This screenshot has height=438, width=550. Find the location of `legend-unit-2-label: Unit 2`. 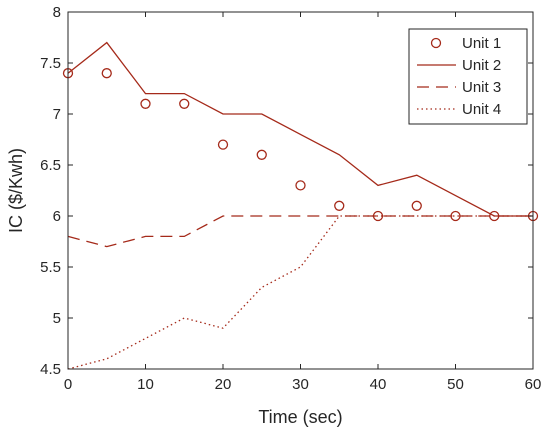

legend-unit-2-label: Unit 2 is located at coordinates (481, 65).